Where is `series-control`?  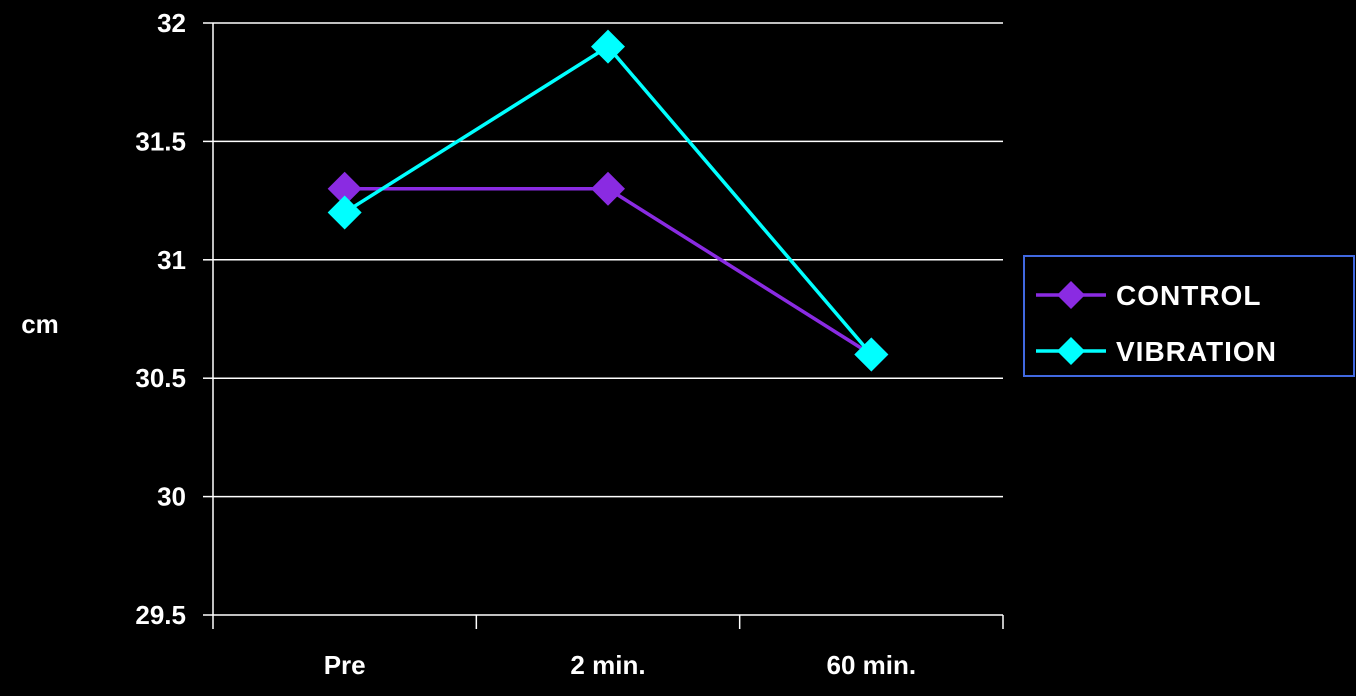 series-control is located at coordinates (608, 271).